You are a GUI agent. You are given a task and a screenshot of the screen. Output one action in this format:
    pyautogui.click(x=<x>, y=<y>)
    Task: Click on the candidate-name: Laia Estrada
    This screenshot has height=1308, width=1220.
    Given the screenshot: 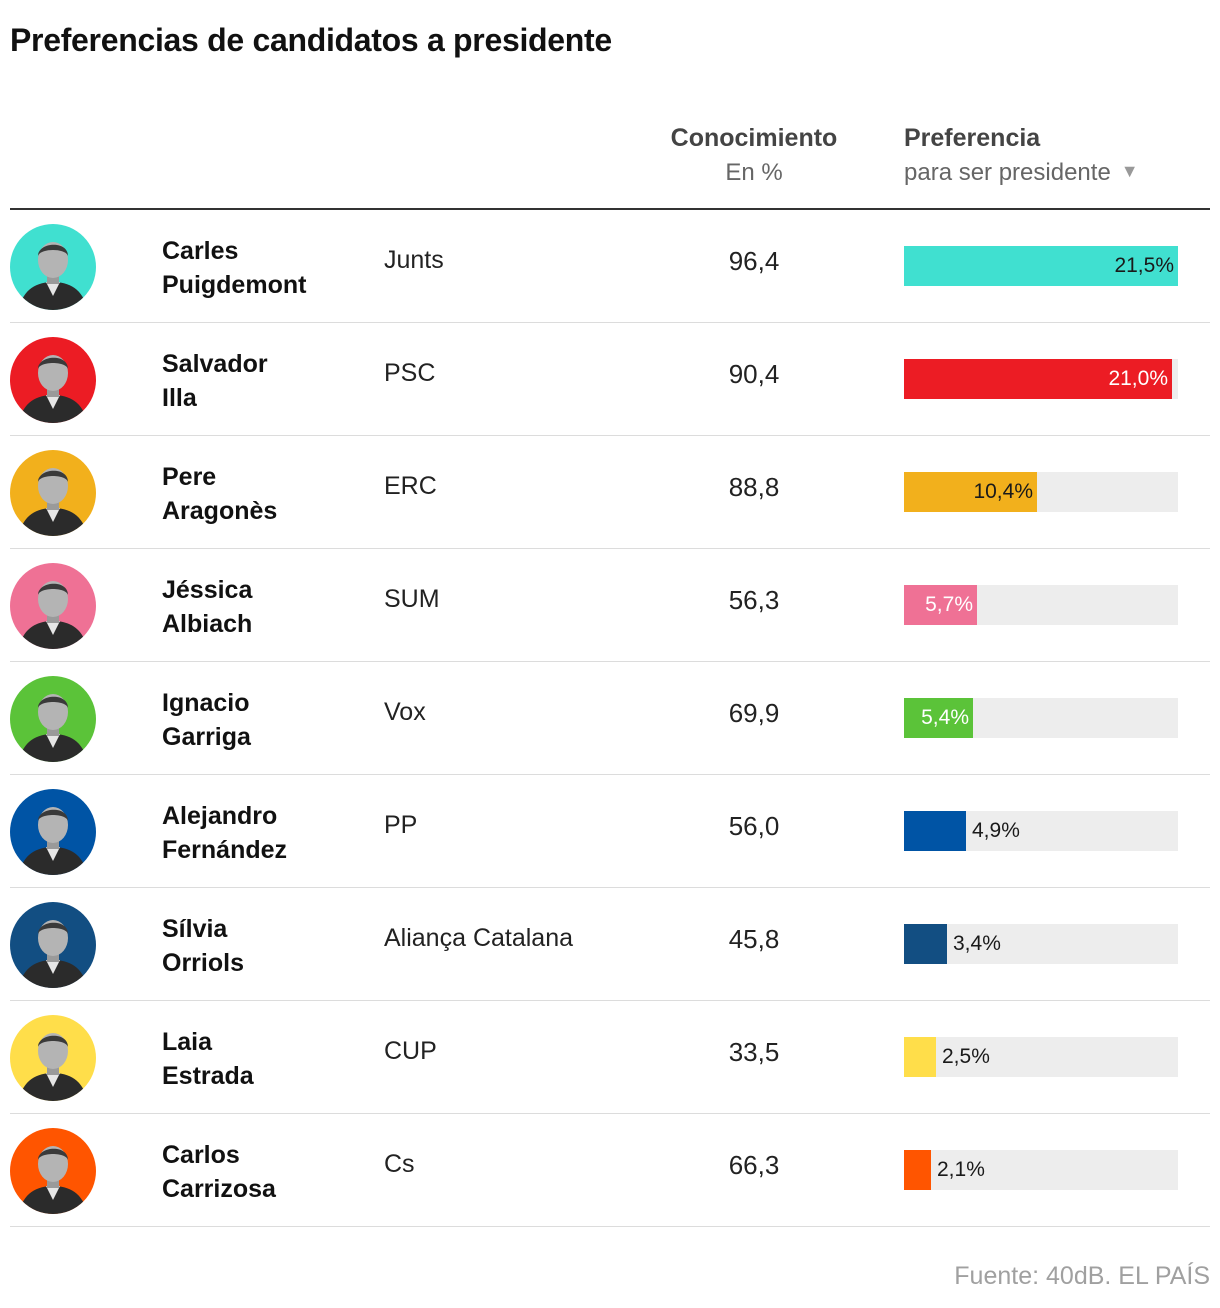 What is the action you would take?
    pyautogui.click(x=267, y=1059)
    